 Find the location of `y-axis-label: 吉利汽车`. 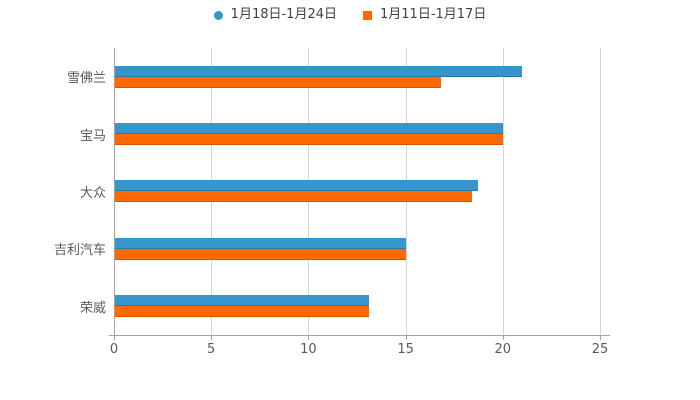

y-axis-label: 吉利汽车 is located at coordinates (79, 251).